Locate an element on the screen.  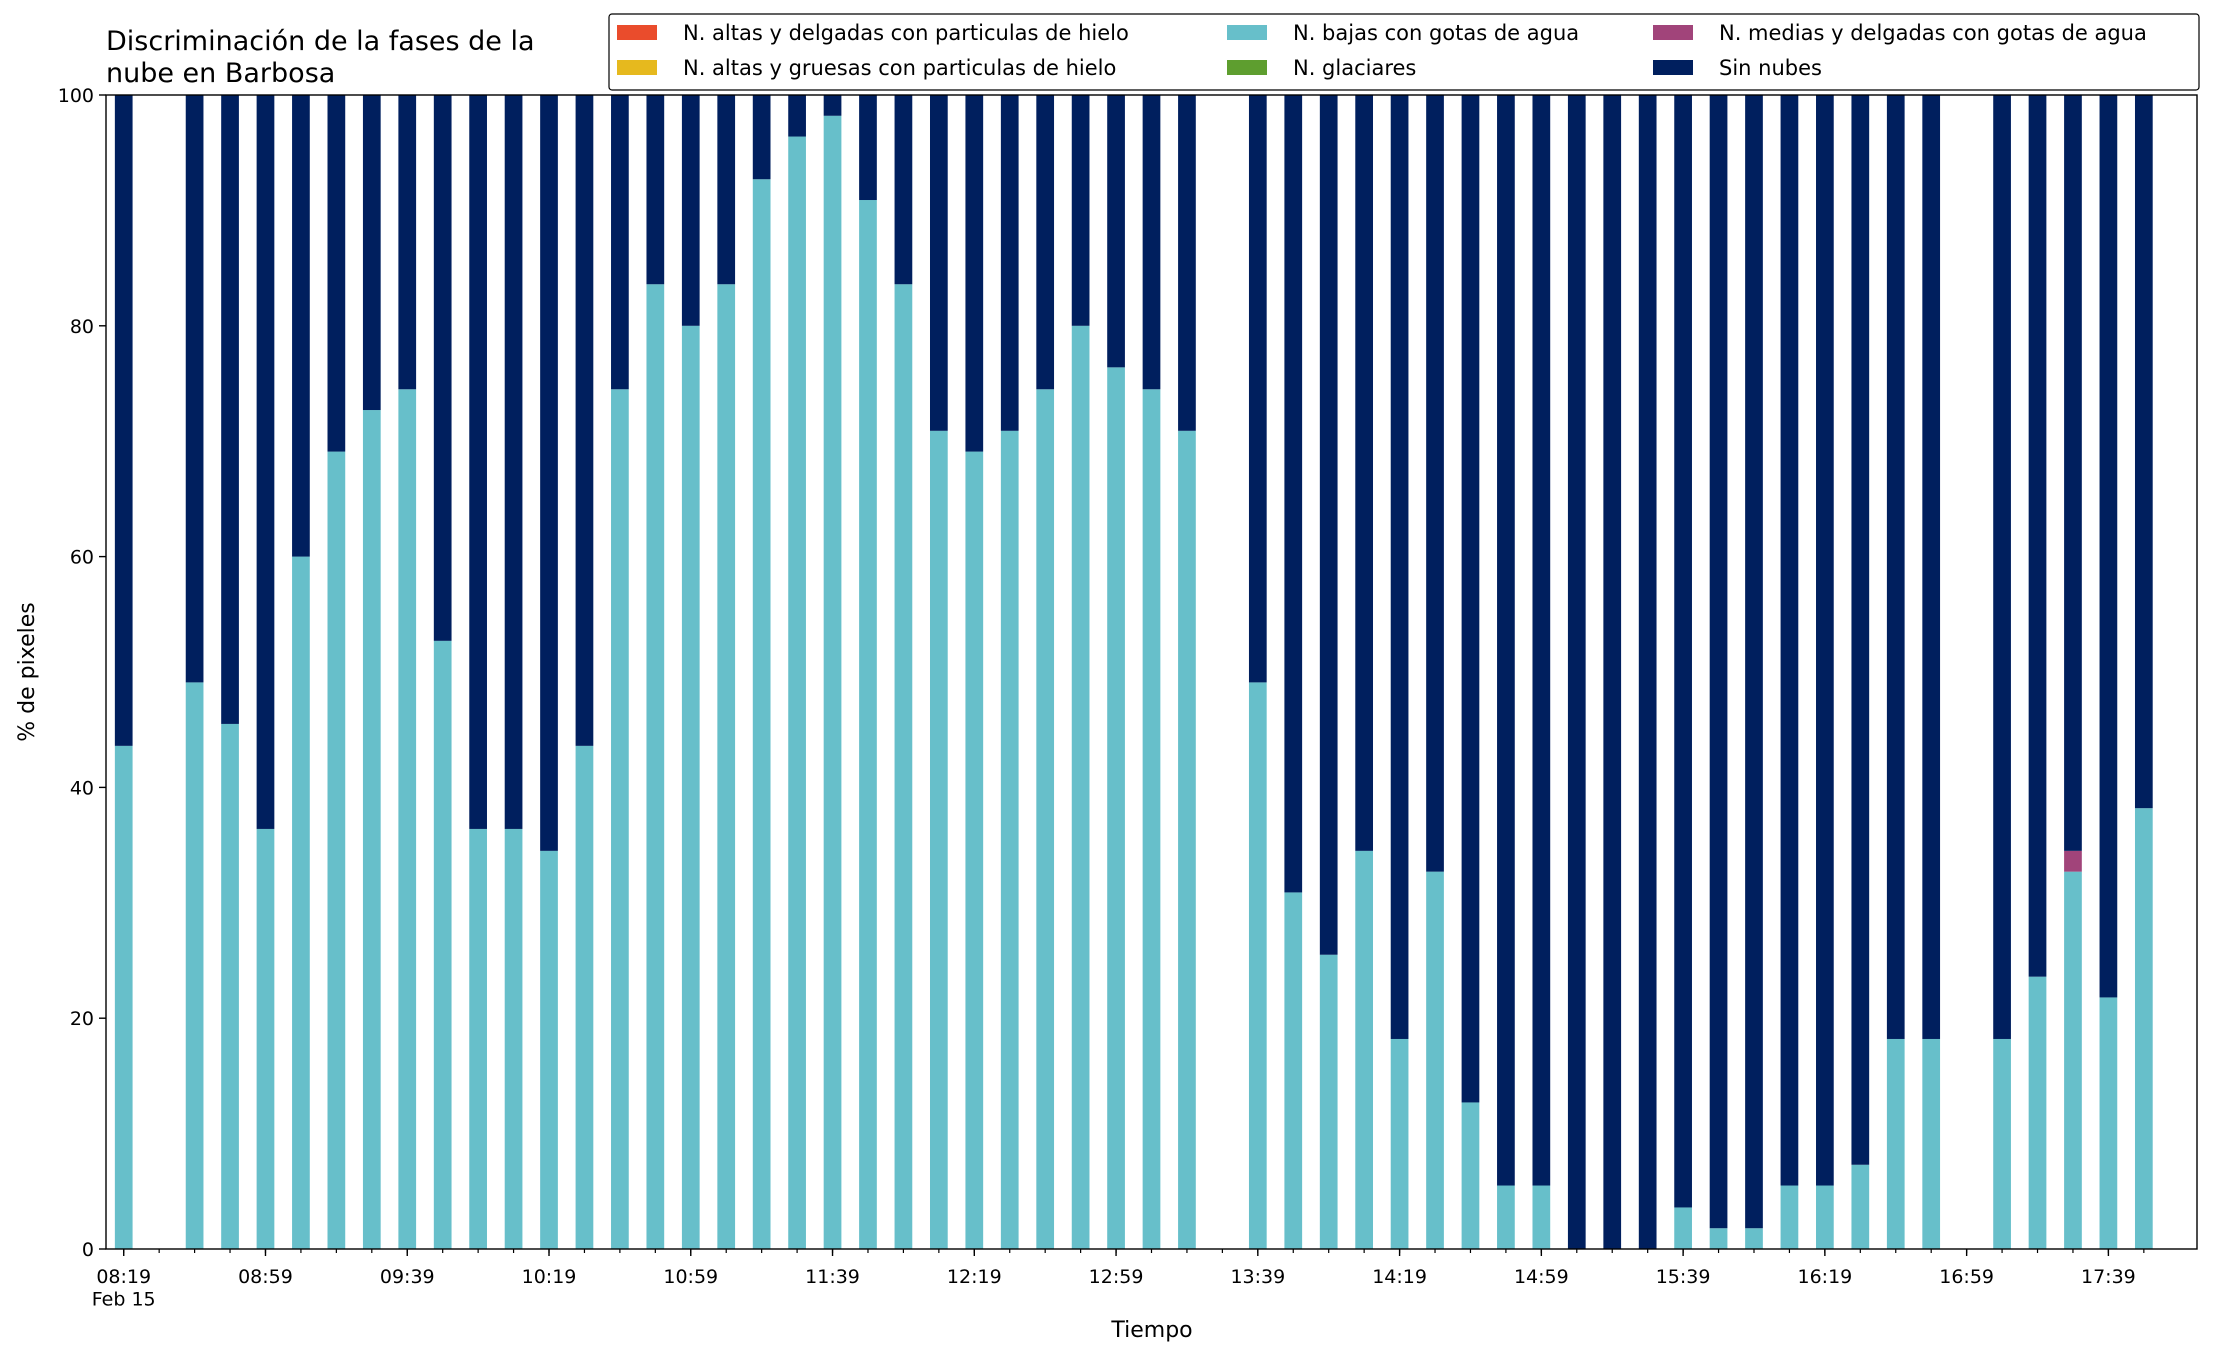
y-axis-label: % de pixeles is located at coordinates (27, 671).